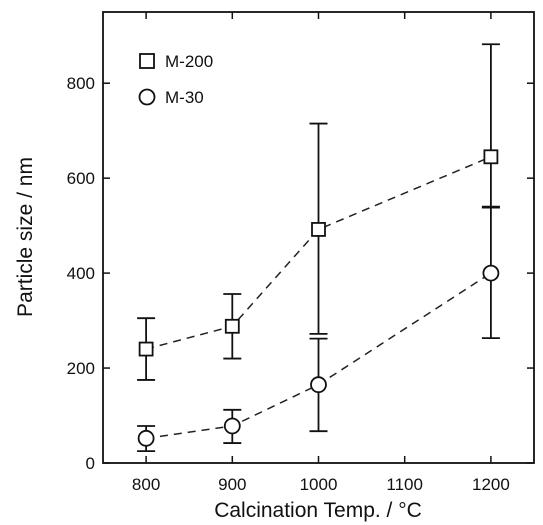  Describe the element at coordinates (319, 484) in the screenshot. I see `x-tick-label: 1000` at that location.